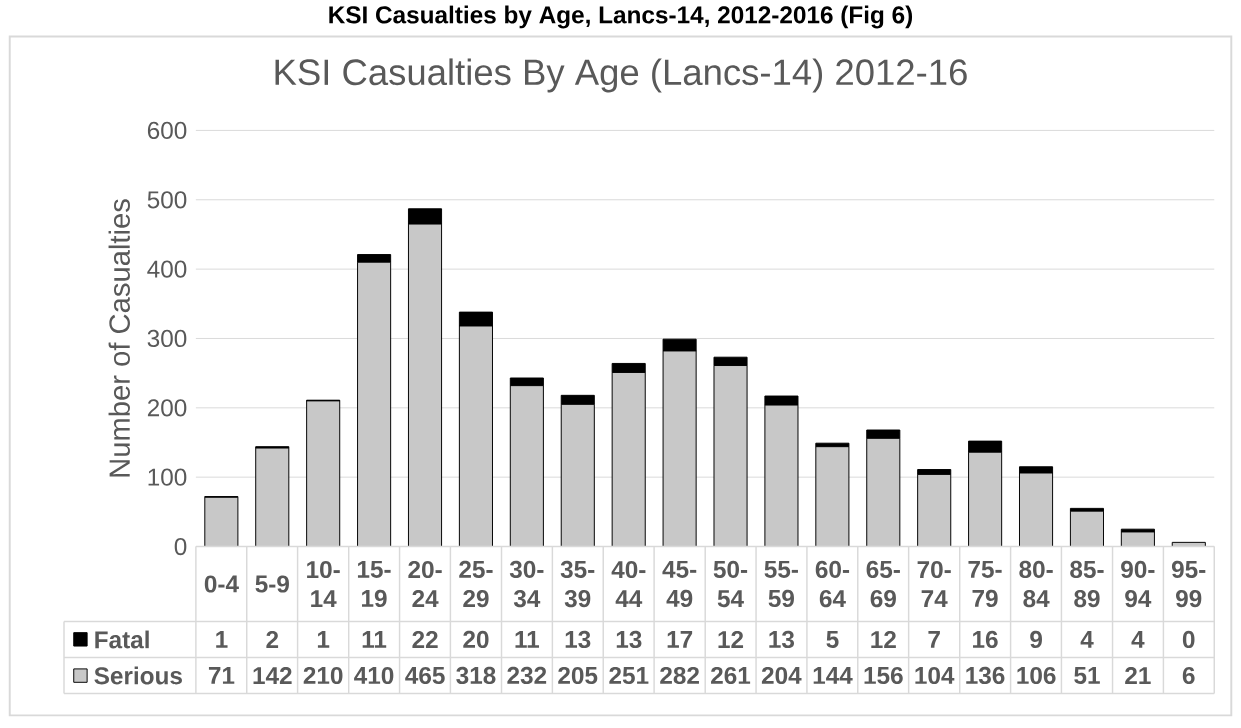  What do you see at coordinates (1036, 676) in the screenshot?
I see `data-label: 106` at bounding box center [1036, 676].